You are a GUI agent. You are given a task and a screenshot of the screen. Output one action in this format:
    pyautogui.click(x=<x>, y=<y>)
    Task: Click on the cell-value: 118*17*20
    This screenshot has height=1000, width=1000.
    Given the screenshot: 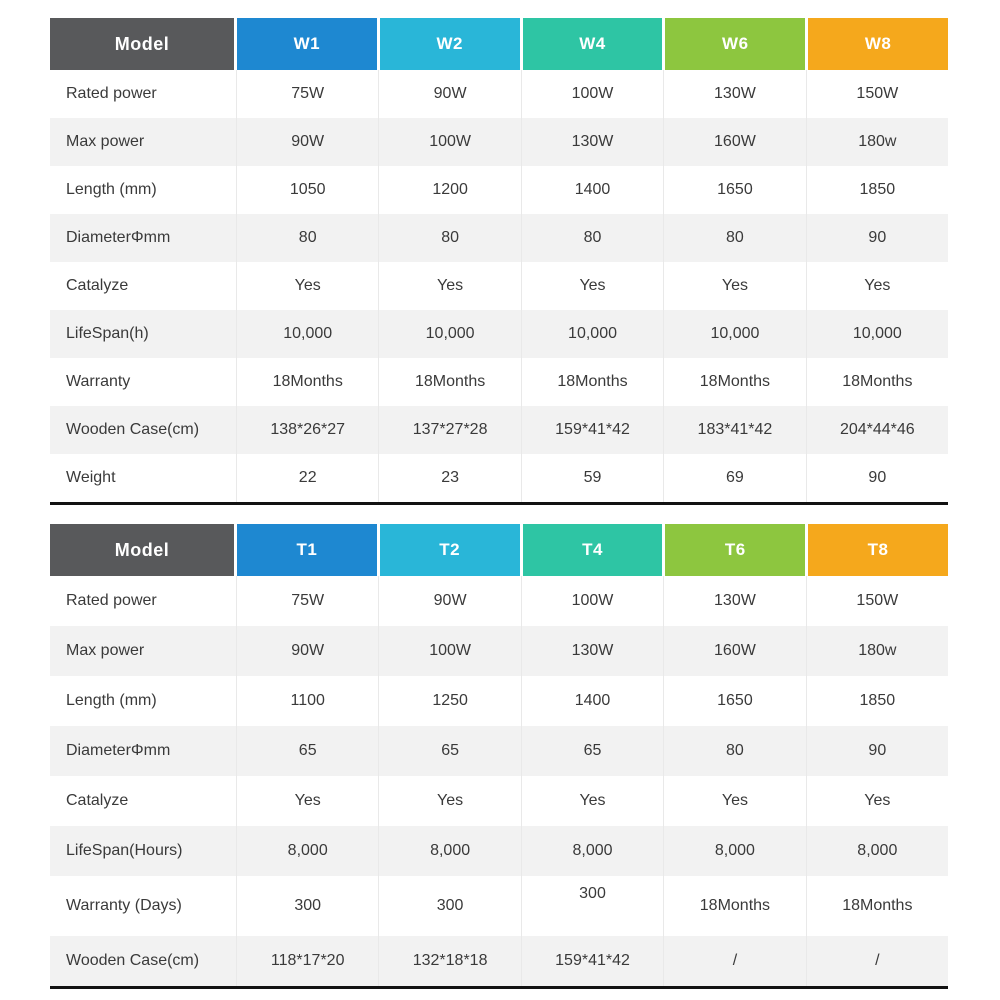 What is the action you would take?
    pyautogui.click(x=308, y=961)
    